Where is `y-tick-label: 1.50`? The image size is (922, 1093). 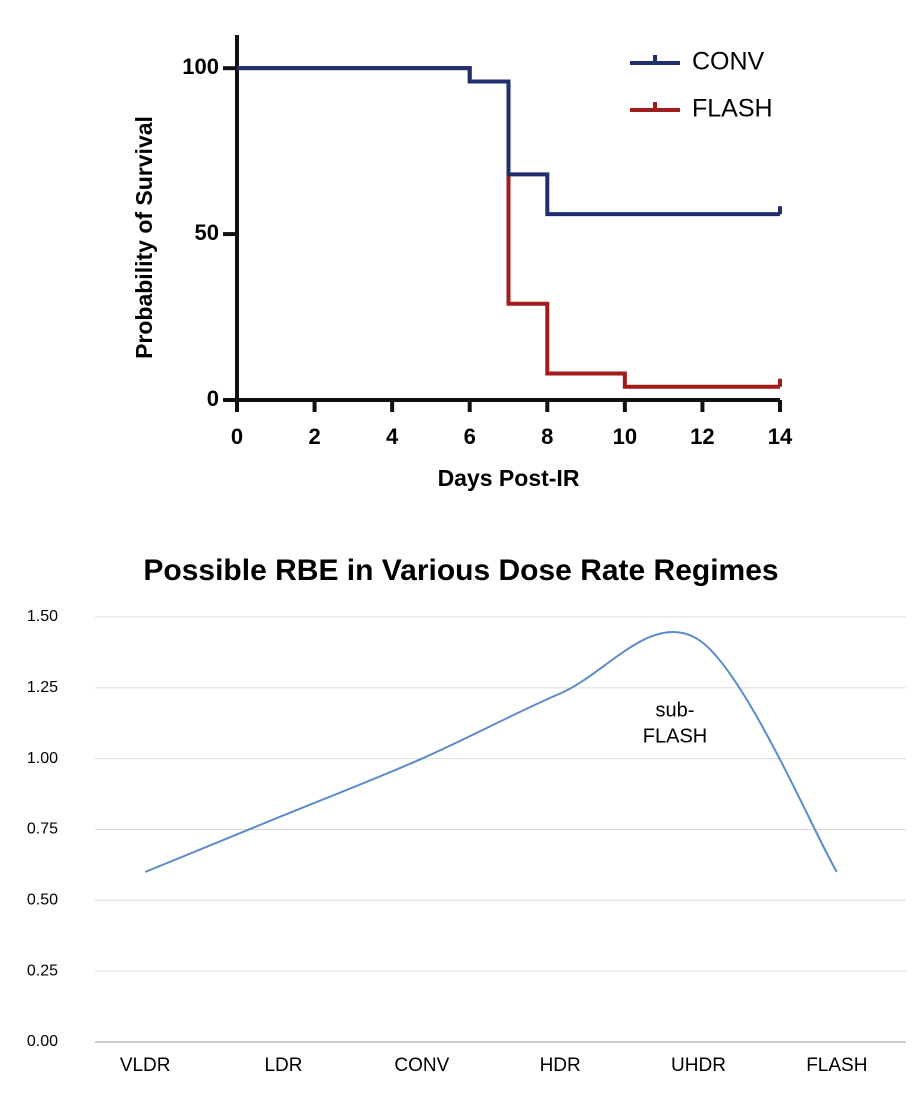 y-tick-label: 1.50 is located at coordinates (42, 616).